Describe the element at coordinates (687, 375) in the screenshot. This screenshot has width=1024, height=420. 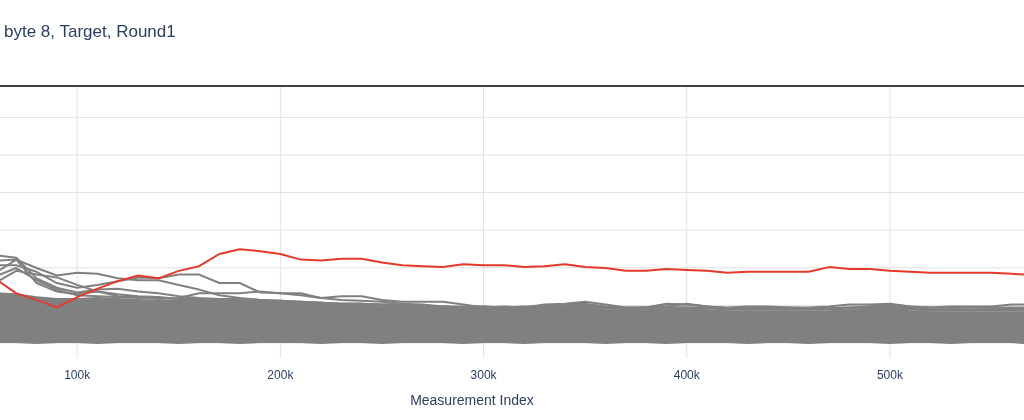
I see `x-tick-label: 400k` at that location.